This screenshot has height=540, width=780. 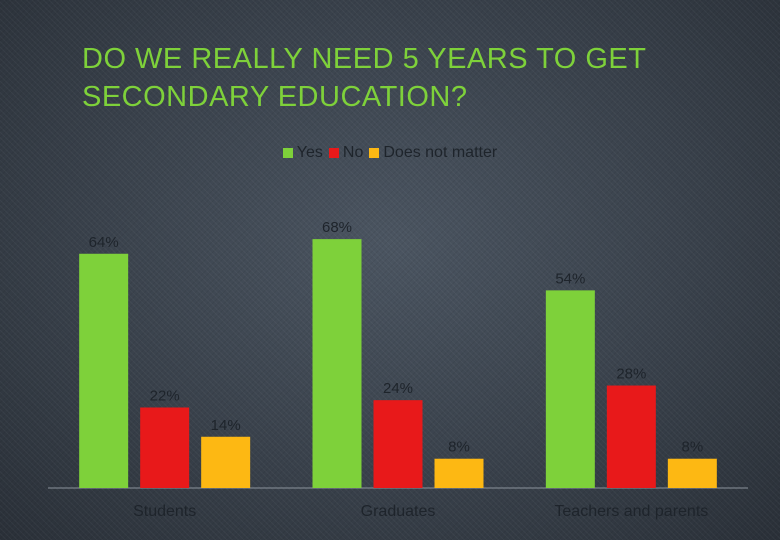 What do you see at coordinates (333, 153) in the screenshot?
I see `legend-swatch-no` at bounding box center [333, 153].